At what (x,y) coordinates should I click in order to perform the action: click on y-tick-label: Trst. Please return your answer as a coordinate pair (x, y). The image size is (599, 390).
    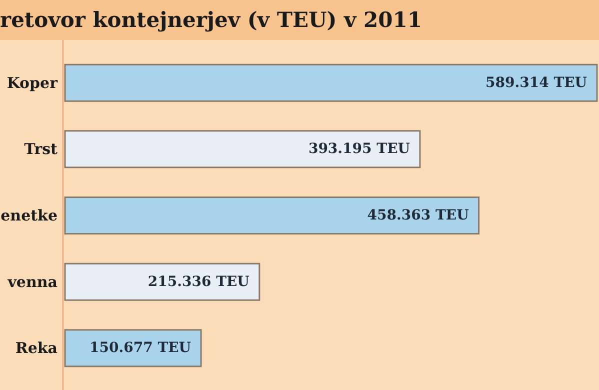
    Looking at the image, I should click on (41, 149).